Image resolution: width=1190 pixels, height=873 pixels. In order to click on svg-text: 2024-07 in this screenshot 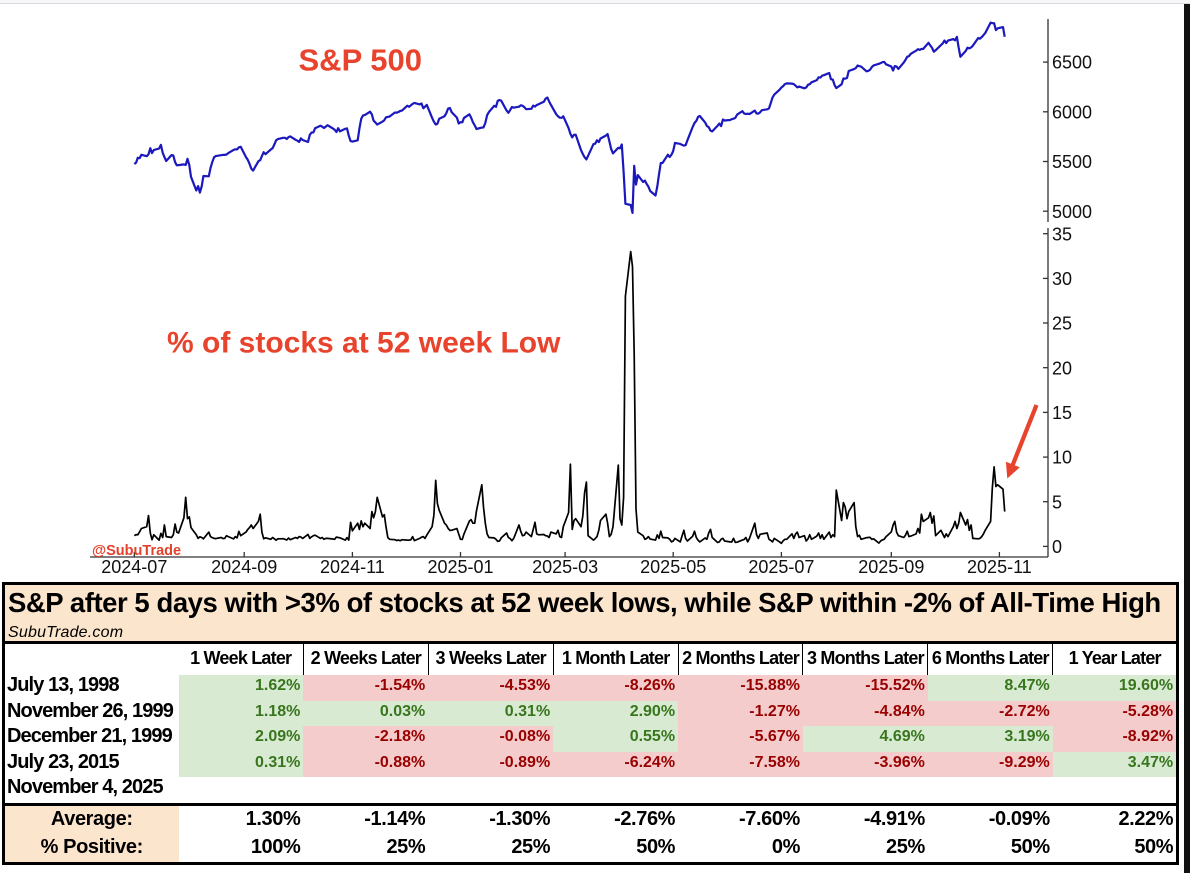, I will do `click(134, 567)`.